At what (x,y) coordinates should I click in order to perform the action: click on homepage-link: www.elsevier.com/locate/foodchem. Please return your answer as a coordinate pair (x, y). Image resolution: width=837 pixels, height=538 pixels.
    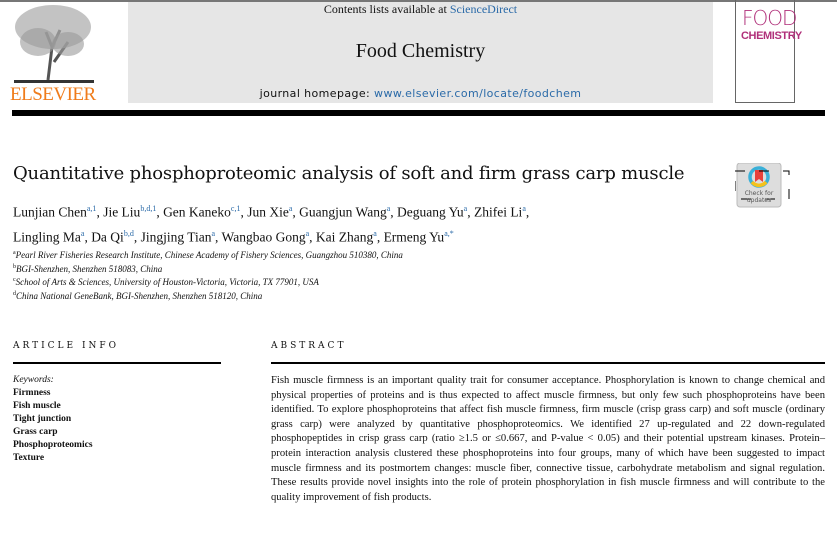
    Looking at the image, I should click on (478, 93).